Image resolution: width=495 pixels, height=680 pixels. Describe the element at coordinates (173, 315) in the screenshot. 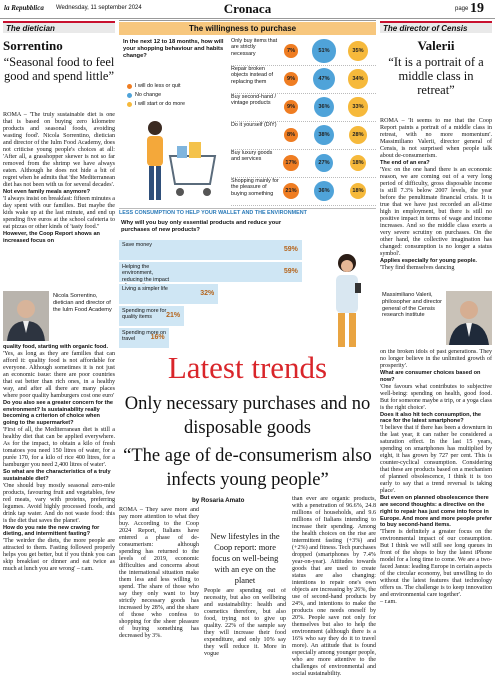

I see `bar-value-label: 21%` at that location.